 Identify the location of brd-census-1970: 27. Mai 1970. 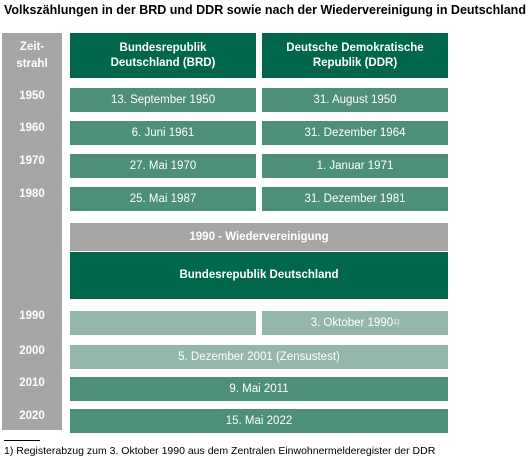
(163, 166).